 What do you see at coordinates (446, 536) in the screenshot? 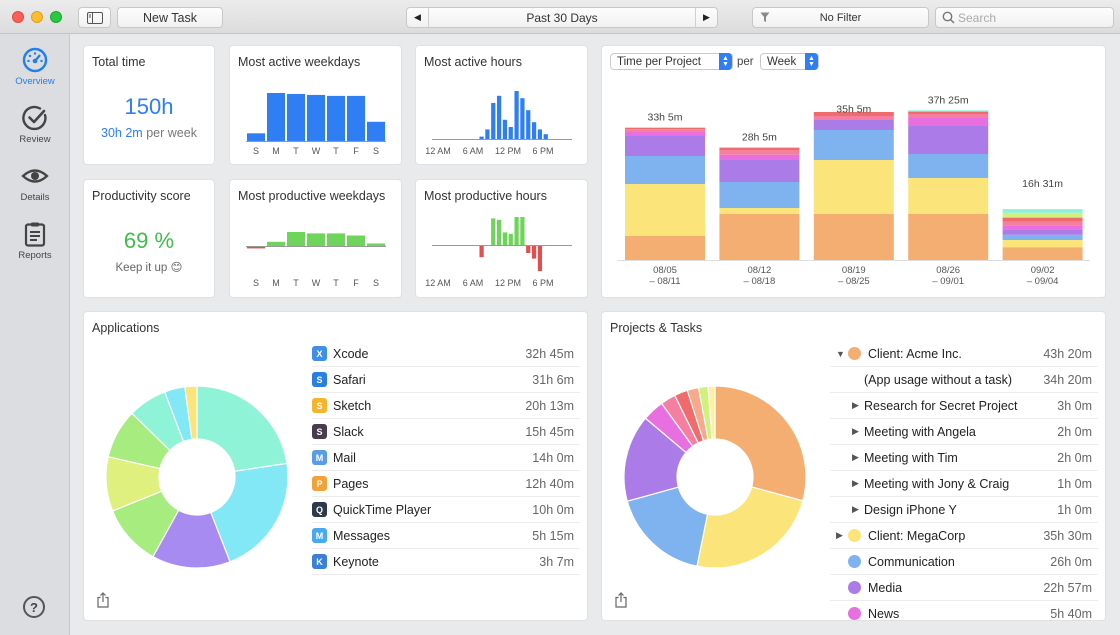
I see `application-row: M Messages 5h 15m` at bounding box center [446, 536].